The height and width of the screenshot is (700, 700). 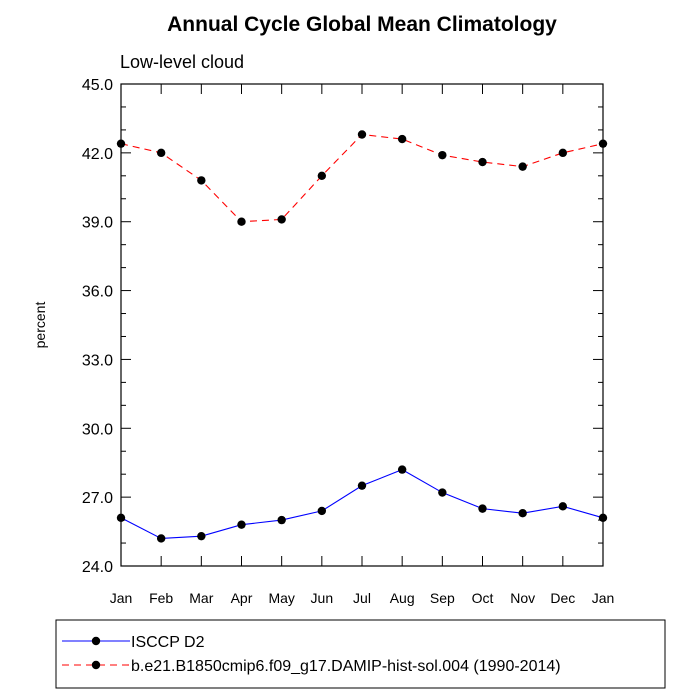 I want to click on legend-label: ISCCP D2, so click(x=168, y=642).